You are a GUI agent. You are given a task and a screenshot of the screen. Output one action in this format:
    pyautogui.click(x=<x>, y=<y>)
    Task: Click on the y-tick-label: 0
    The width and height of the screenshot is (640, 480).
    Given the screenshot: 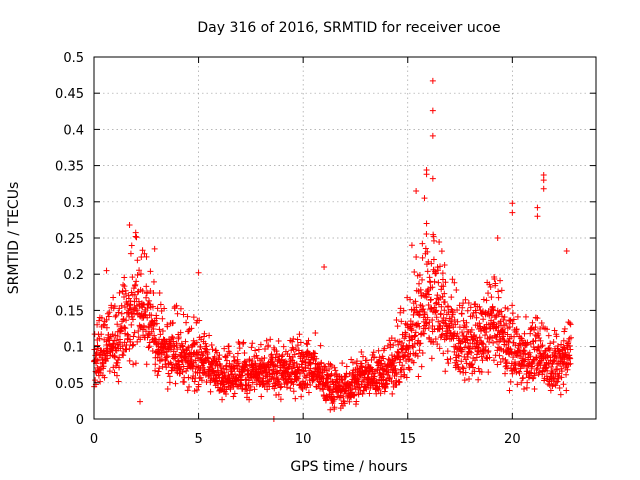 What is the action you would take?
    pyautogui.click(x=80, y=420)
    